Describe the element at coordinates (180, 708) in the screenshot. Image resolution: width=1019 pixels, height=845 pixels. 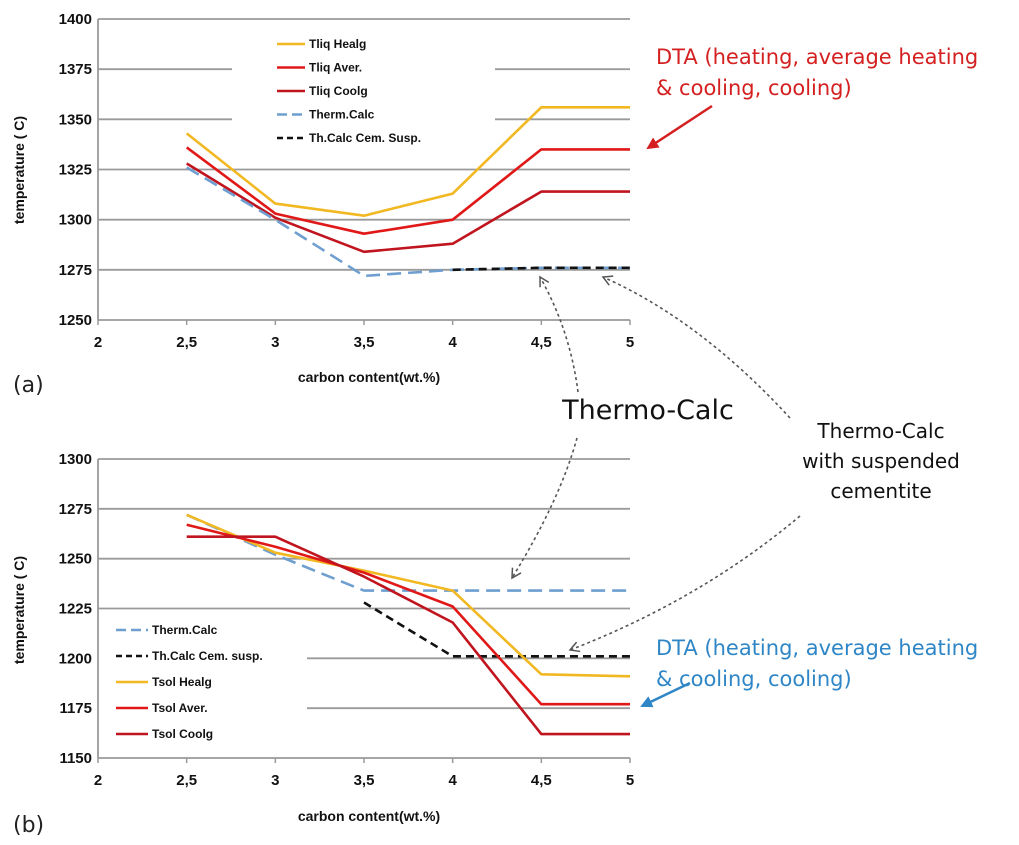
I see `legend-label: Tsol Aver.` at that location.